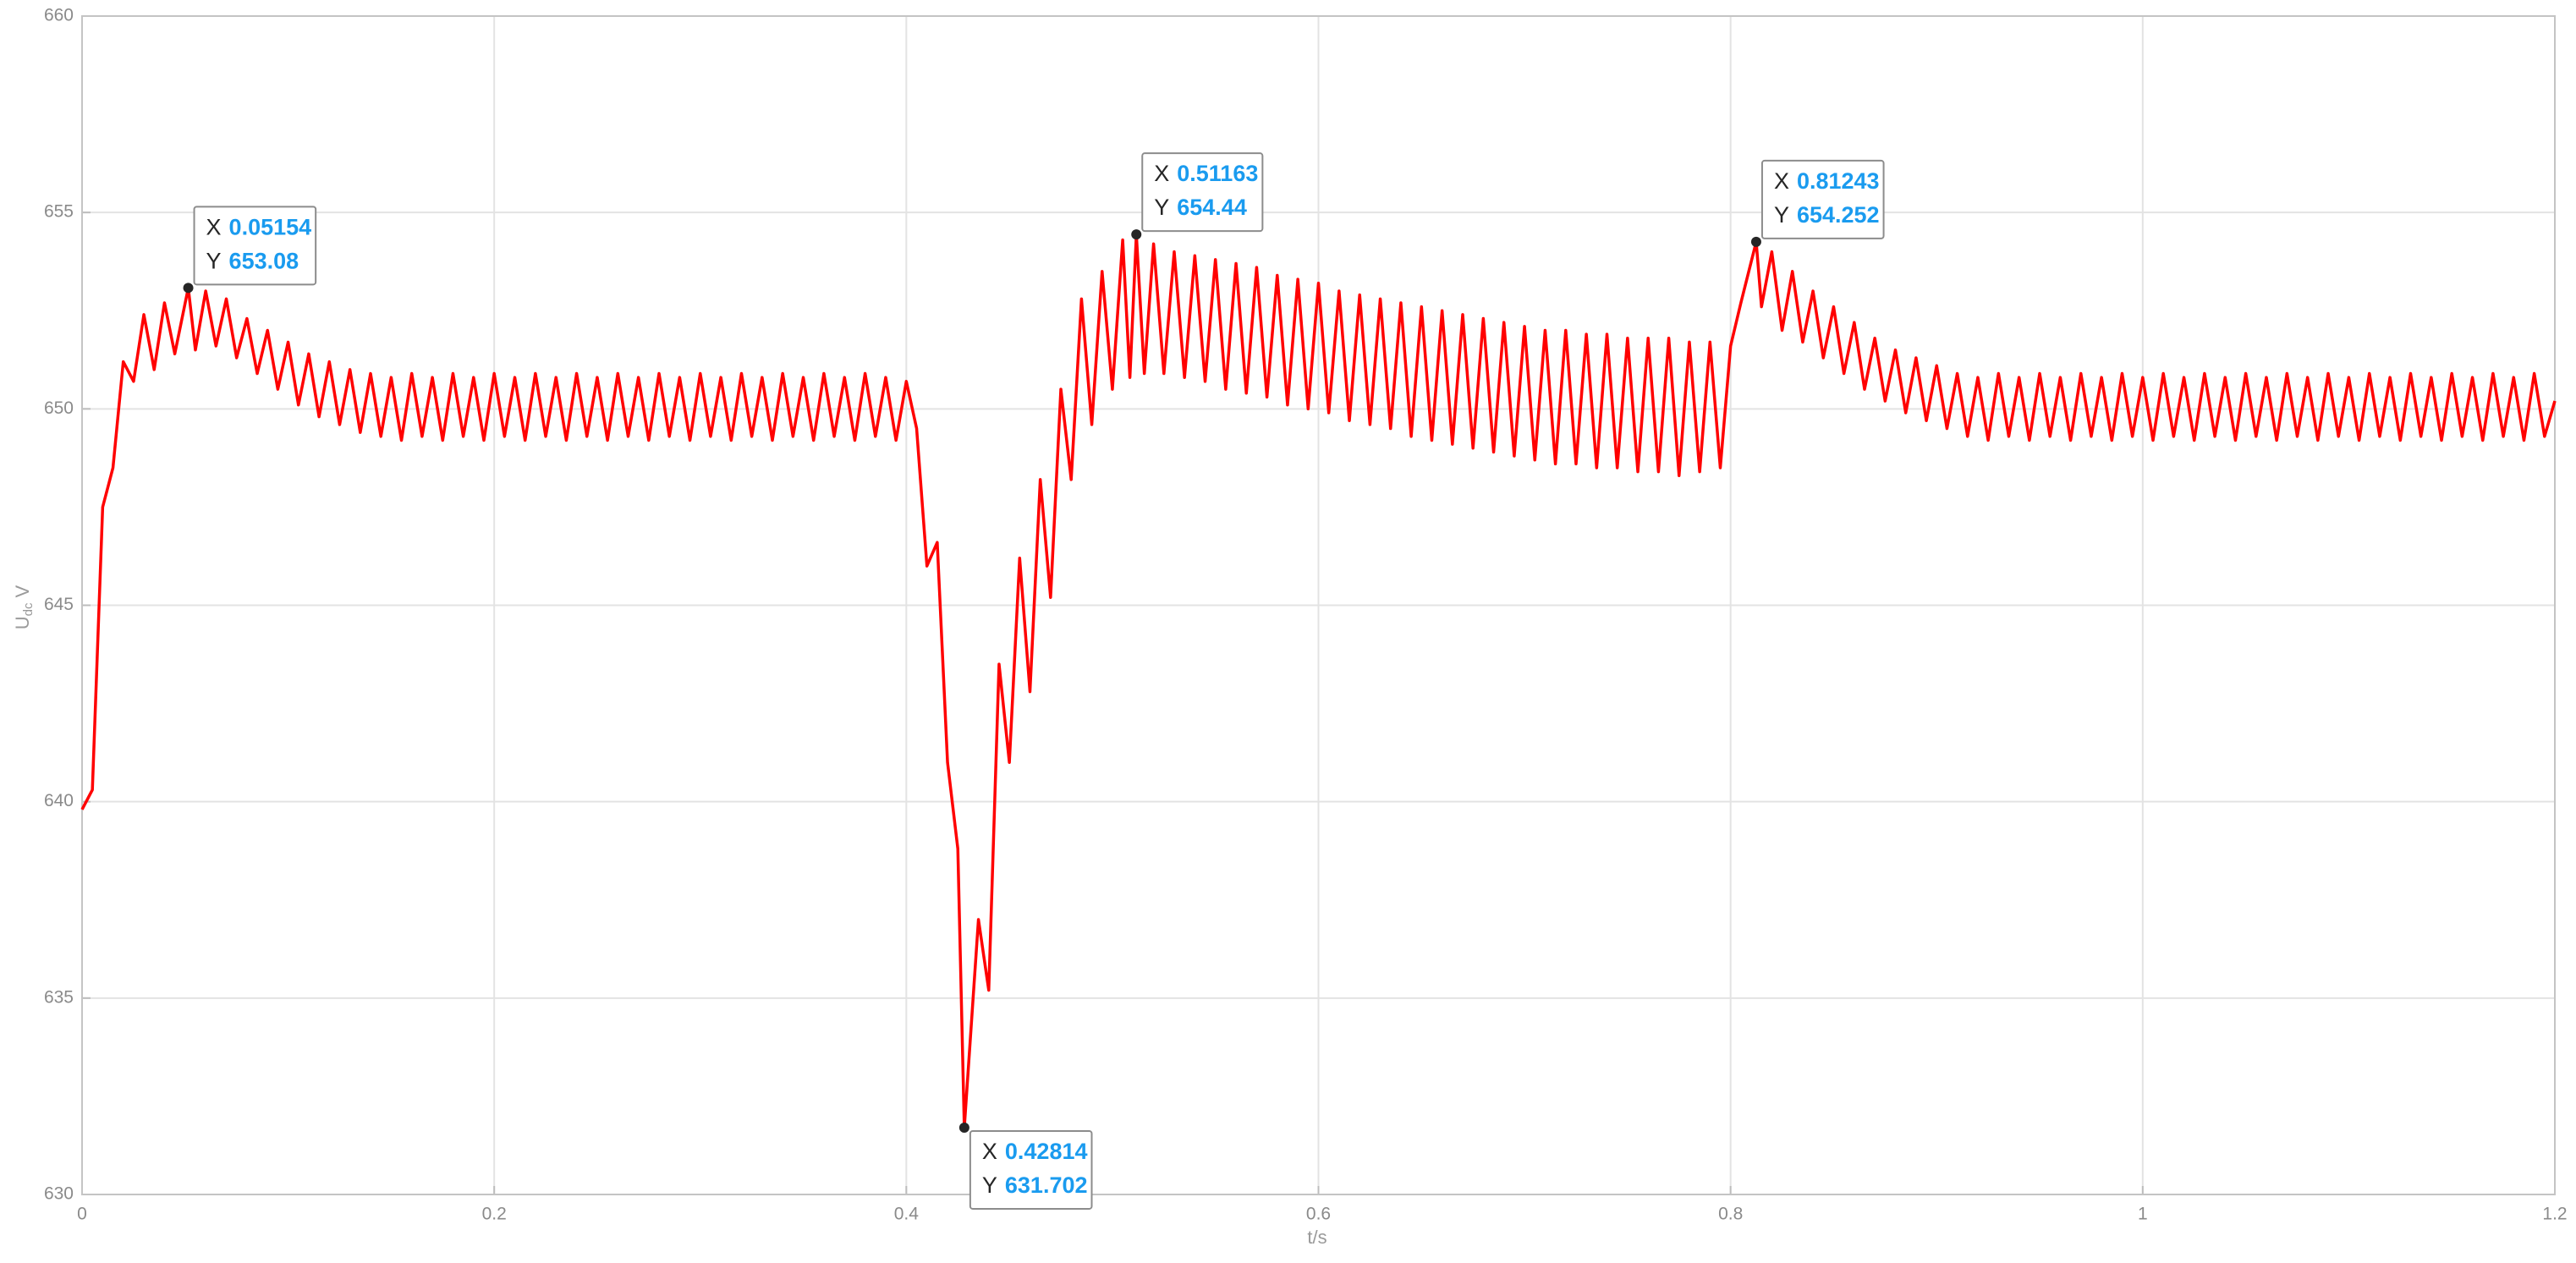 The image size is (2576, 1263). What do you see at coordinates (271, 226) in the screenshot?
I see `data-tip-x-value: 0.05154` at bounding box center [271, 226].